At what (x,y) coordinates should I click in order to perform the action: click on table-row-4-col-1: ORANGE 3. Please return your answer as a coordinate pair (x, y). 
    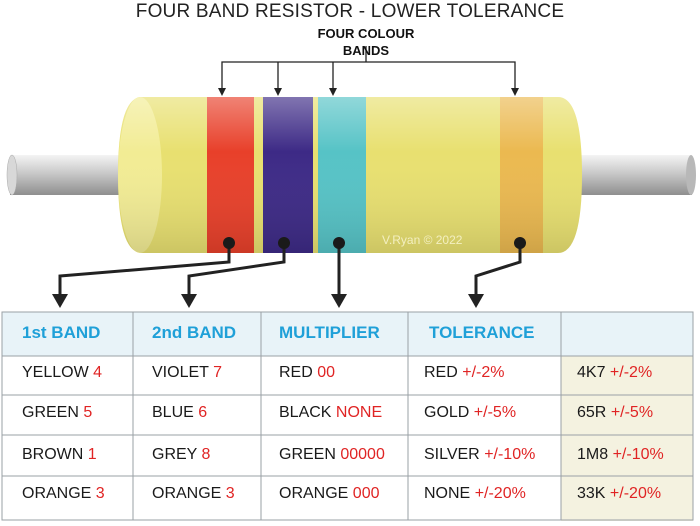
    Looking at the image, I should click on (63, 494).